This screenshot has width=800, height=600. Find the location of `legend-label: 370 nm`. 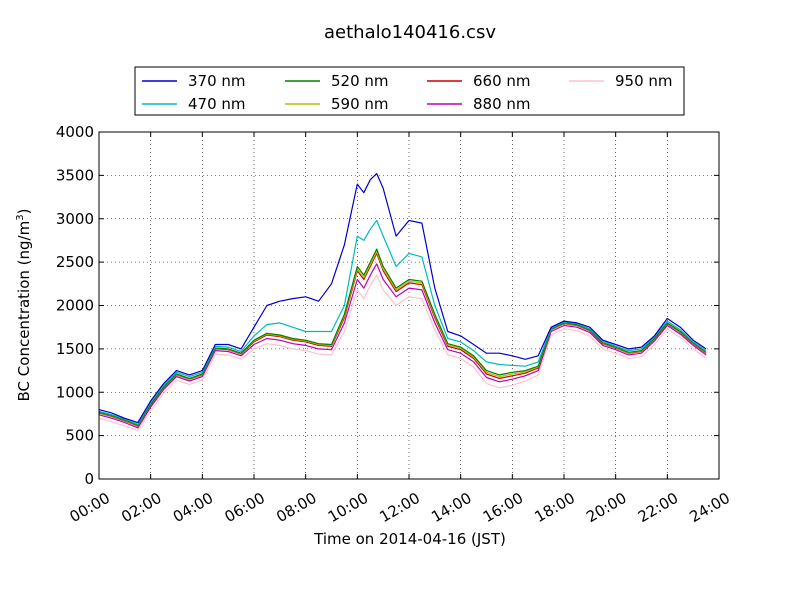

legend-label: 370 nm is located at coordinates (217, 81).